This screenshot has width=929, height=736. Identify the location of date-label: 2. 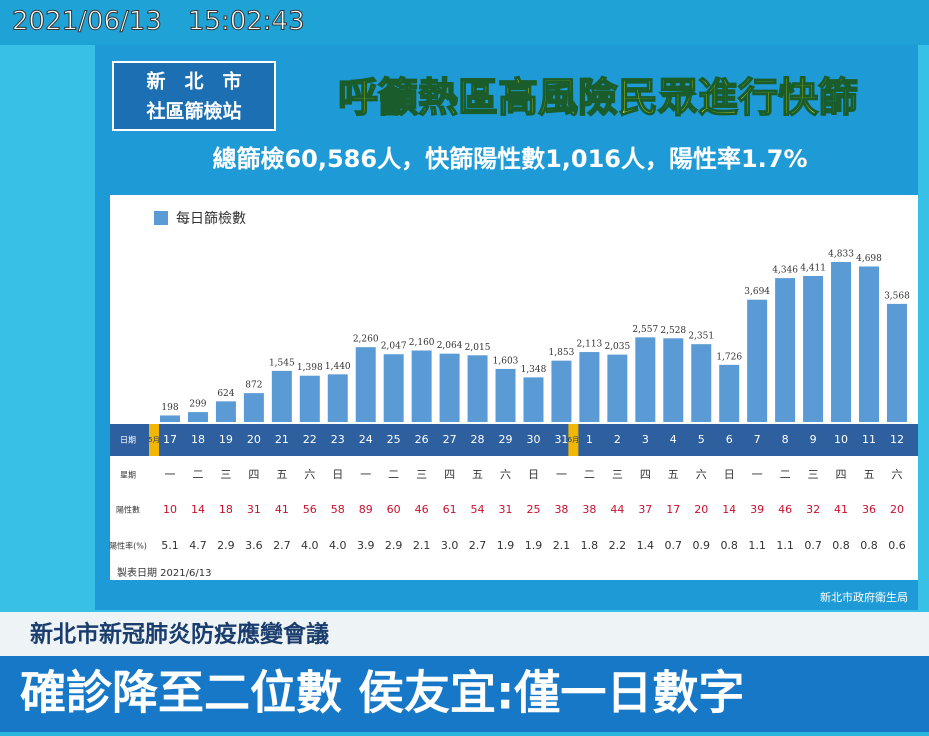
(617, 439).